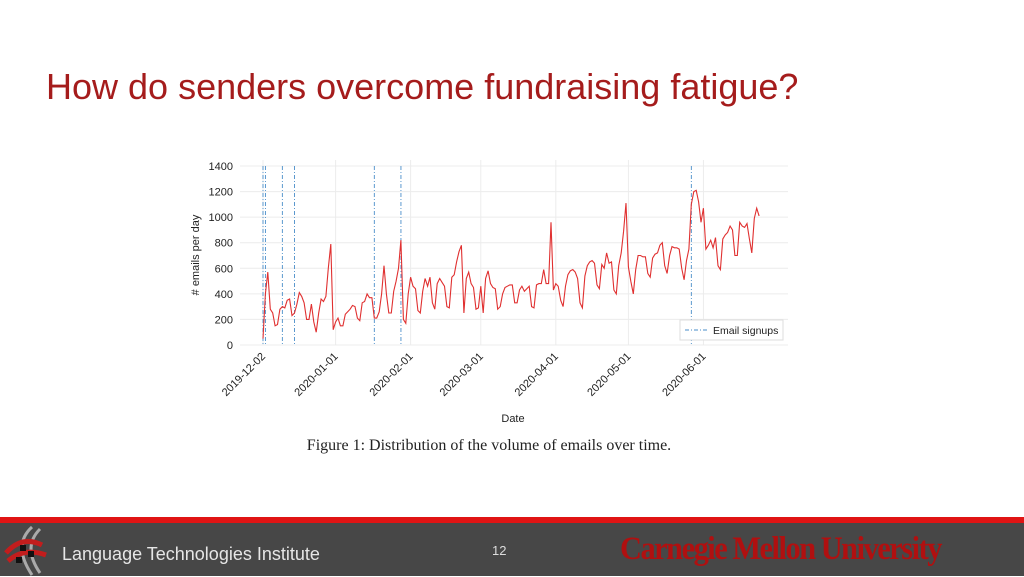 The height and width of the screenshot is (577, 1024). I want to click on y-axis-label: # emails per day, so click(196, 254).